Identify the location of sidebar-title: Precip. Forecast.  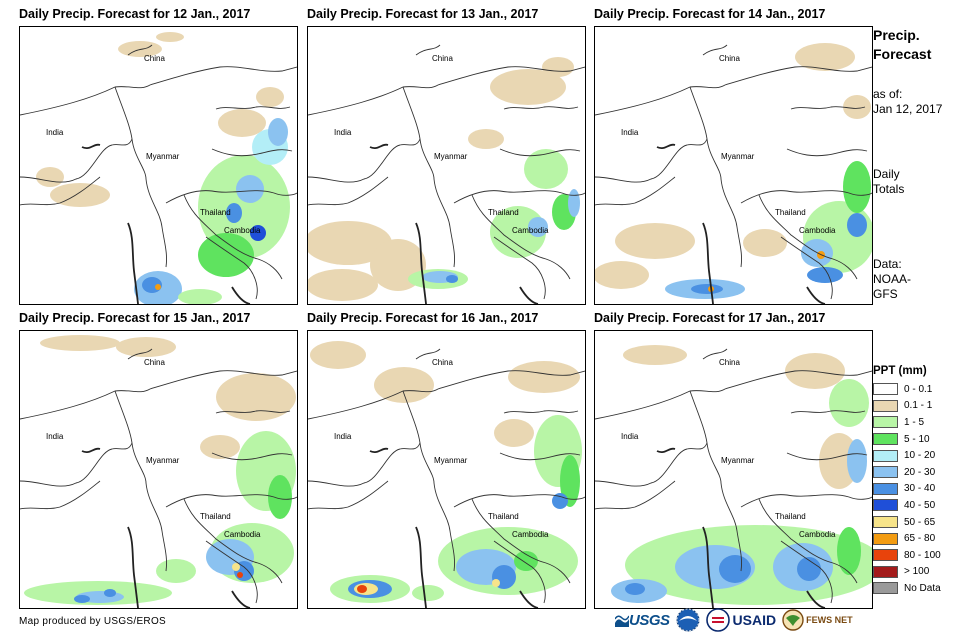
(902, 45).